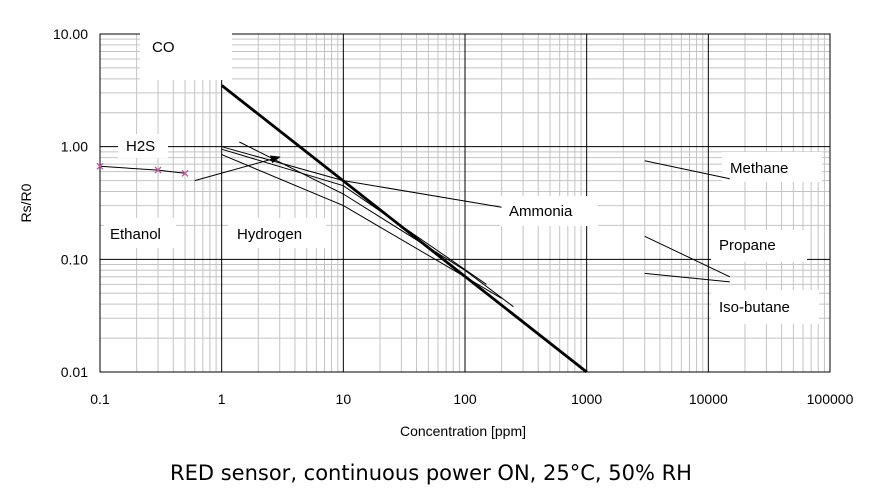 Image resolution: width=872 pixels, height=494 pixels. I want to click on series-label-ethanol: Ethanol, so click(135, 234).